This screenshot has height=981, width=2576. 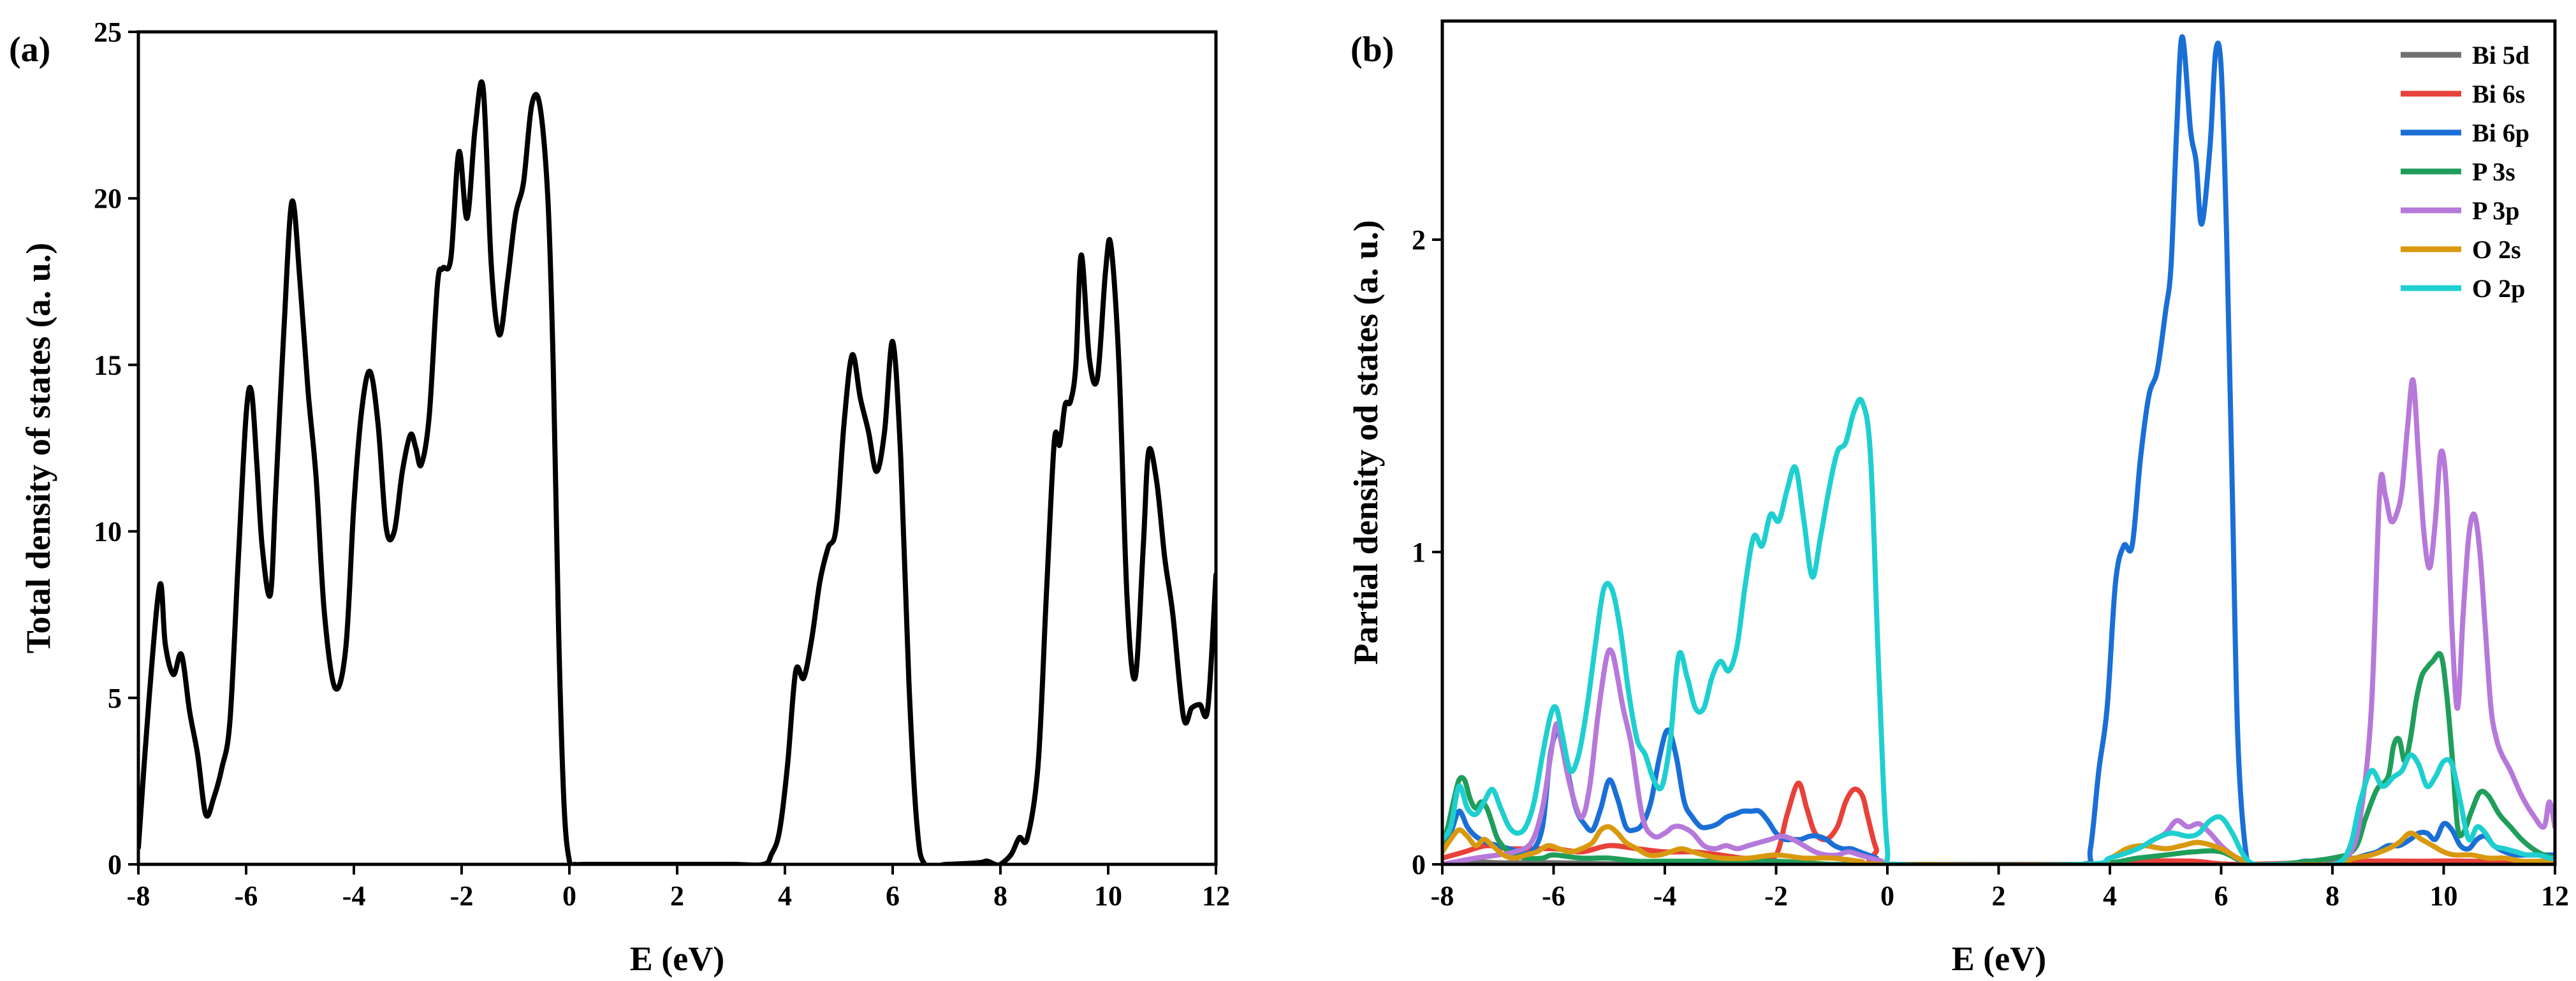 I want to click on legend-label-bi-6p: Bi 6p, so click(x=2500, y=133).